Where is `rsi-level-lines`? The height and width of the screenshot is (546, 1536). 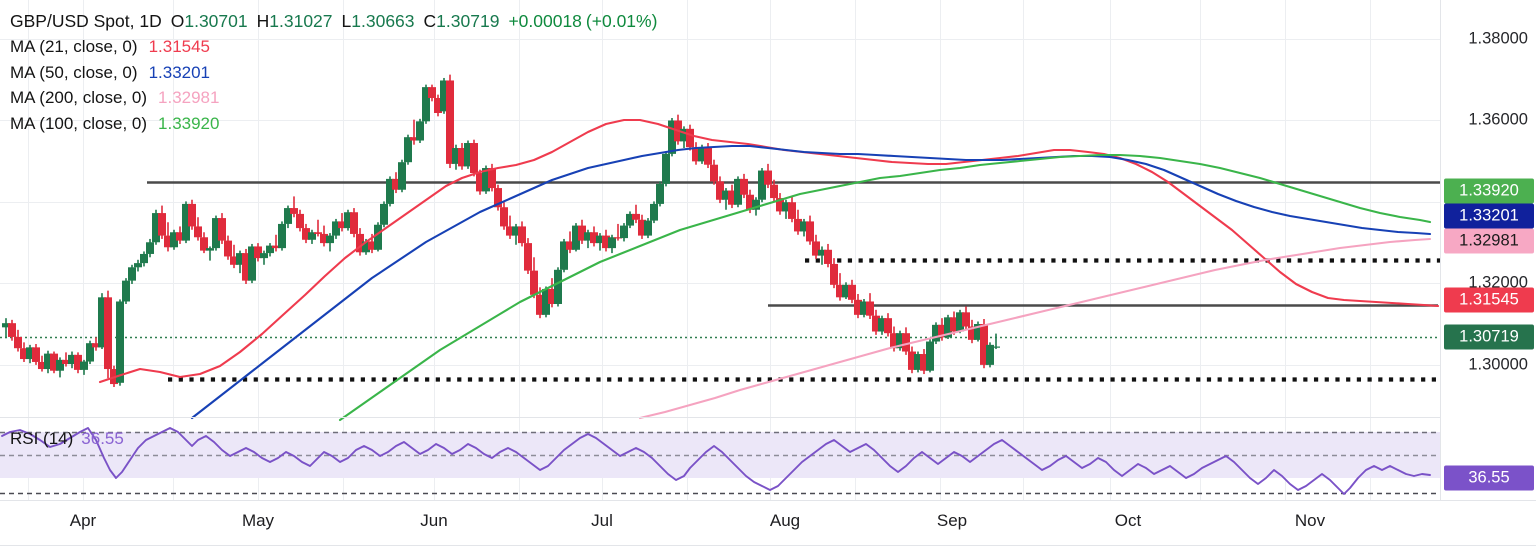
rsi-level-lines is located at coordinates (720, 463).